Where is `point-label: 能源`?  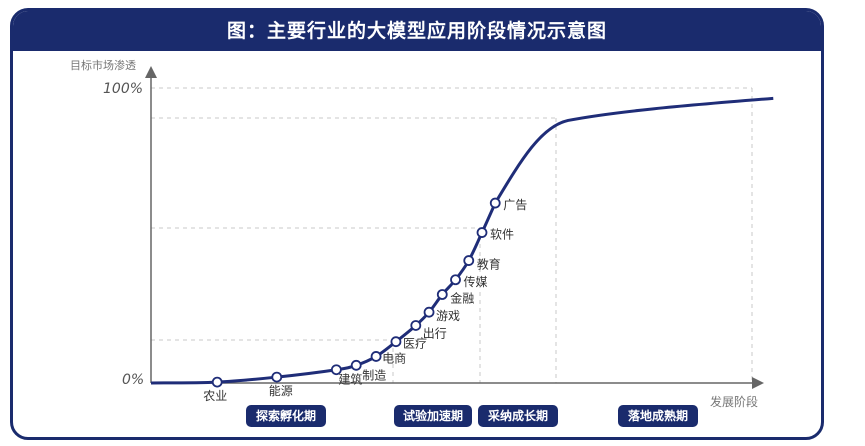 point-label: 能源 is located at coordinates (281, 391).